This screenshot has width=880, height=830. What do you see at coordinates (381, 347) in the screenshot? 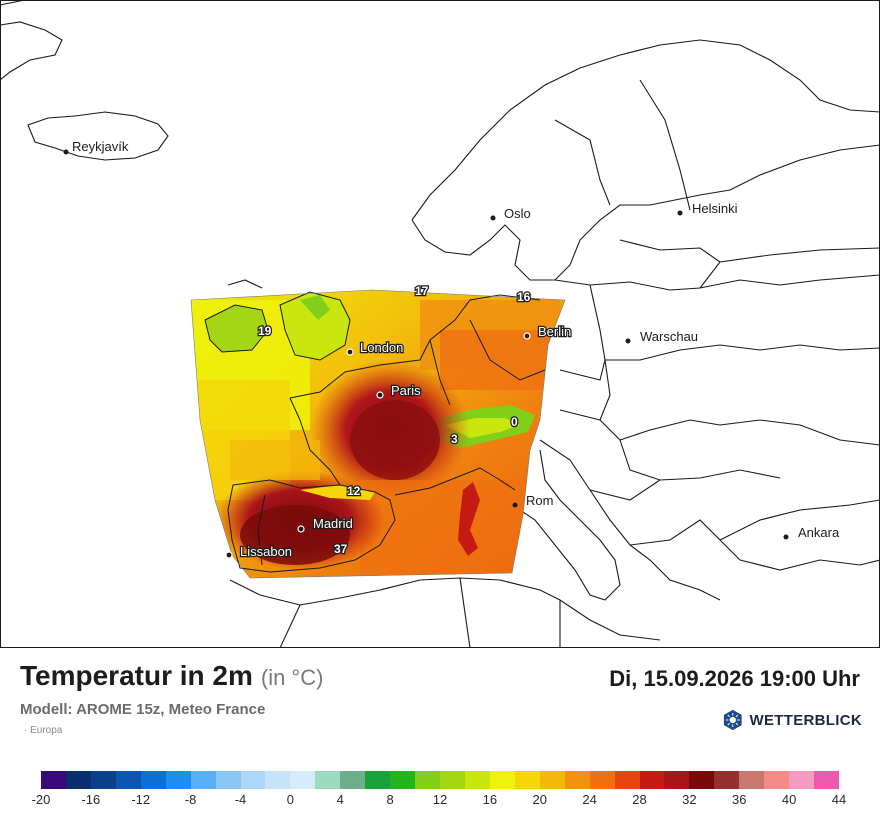
I see `city-label-london: London` at bounding box center [381, 347].